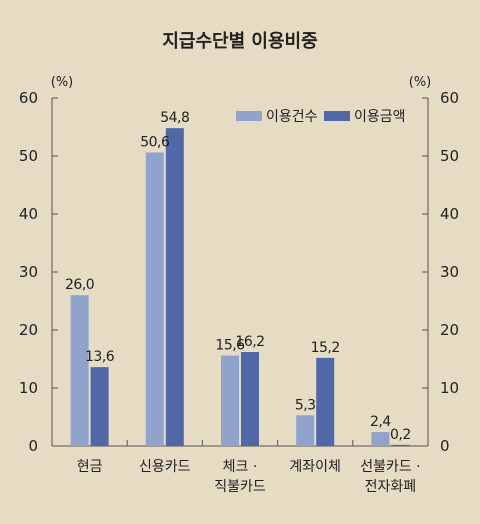  What do you see at coordinates (380, 117) in the screenshot?
I see `legend-label: 이용금액` at bounding box center [380, 117].